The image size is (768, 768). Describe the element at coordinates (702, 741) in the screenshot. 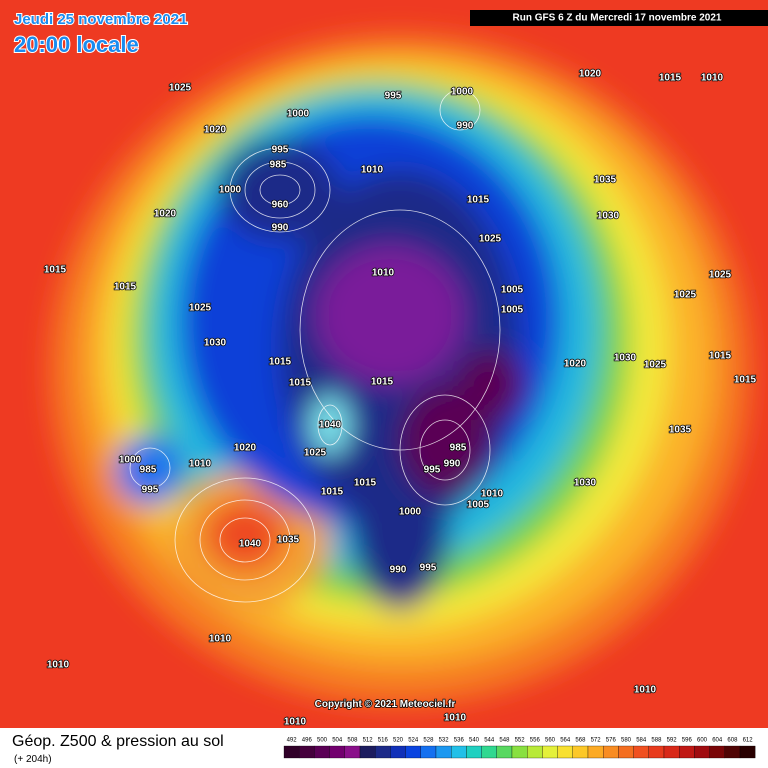

I see `scale-label: 600` at that location.